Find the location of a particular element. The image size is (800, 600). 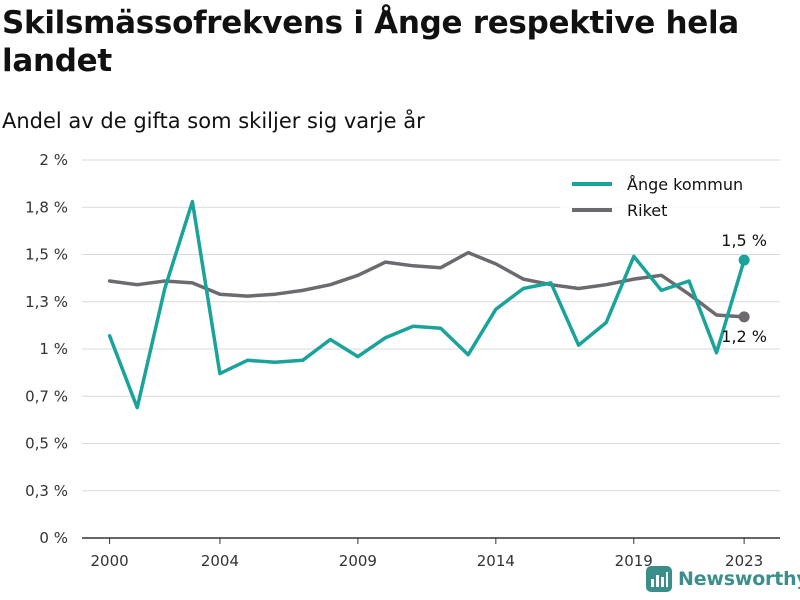

legend-background is located at coordinates (660, 196).